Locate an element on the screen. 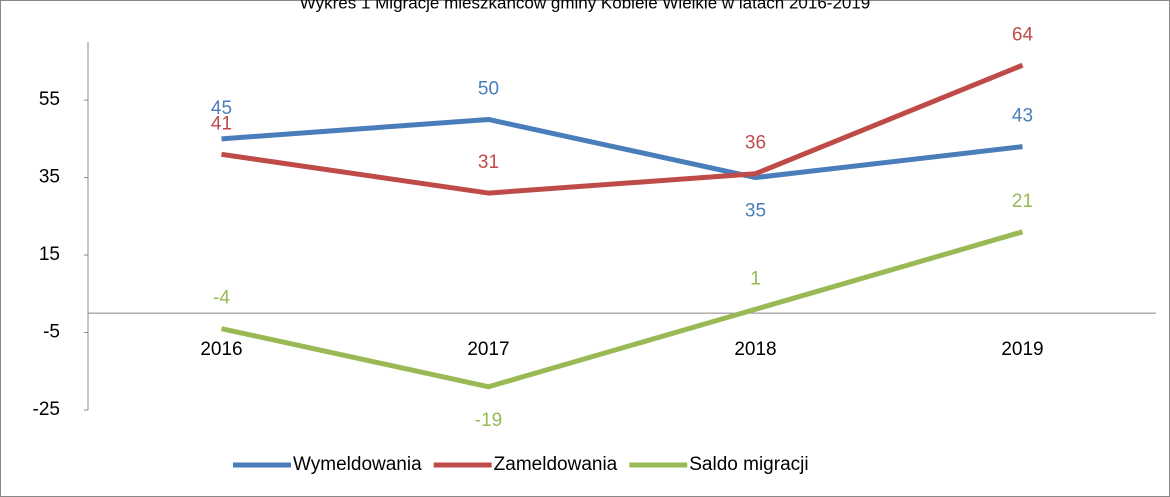  data-label: 41 is located at coordinates (221, 123).